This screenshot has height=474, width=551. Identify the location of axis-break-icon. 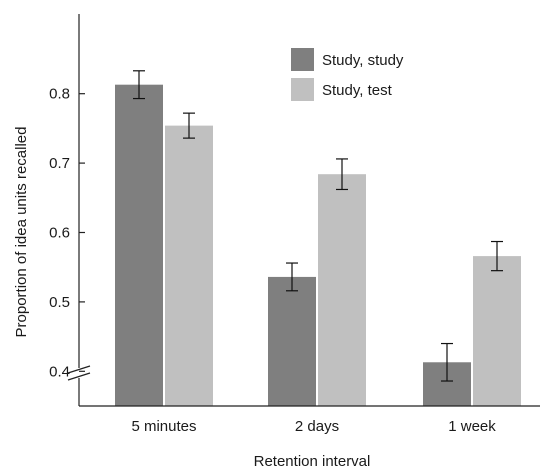
(79, 373).